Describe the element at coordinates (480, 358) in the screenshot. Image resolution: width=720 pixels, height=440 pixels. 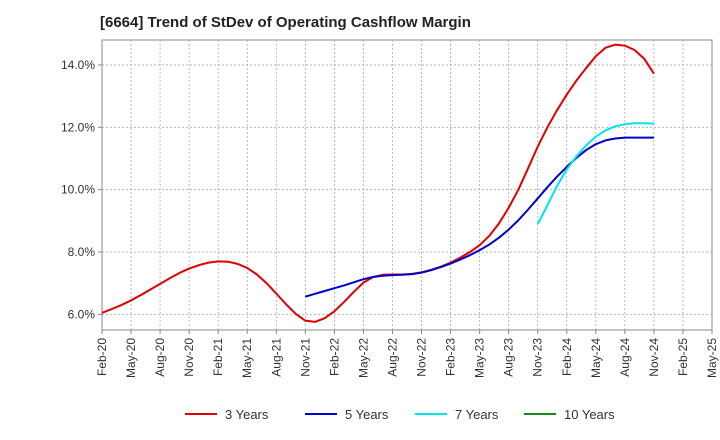
I see `x-tick-label: May-23` at that location.